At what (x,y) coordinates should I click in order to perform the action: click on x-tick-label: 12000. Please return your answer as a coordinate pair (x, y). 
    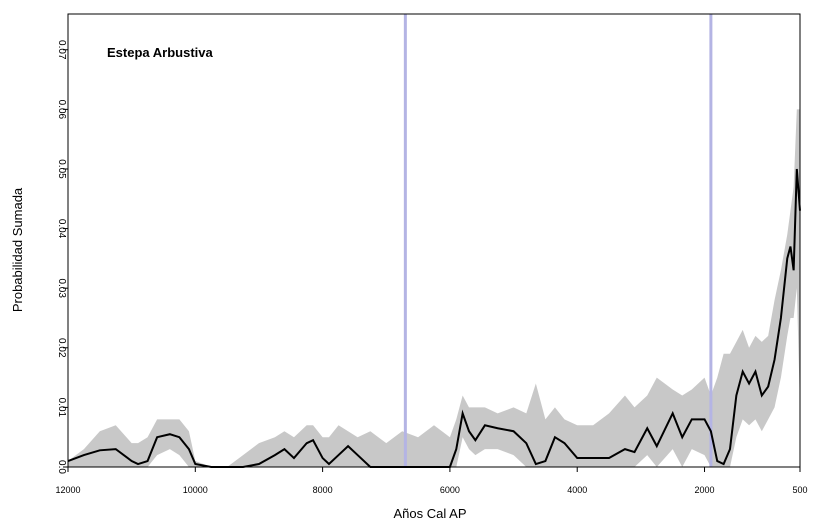
    Looking at the image, I should click on (67, 490).